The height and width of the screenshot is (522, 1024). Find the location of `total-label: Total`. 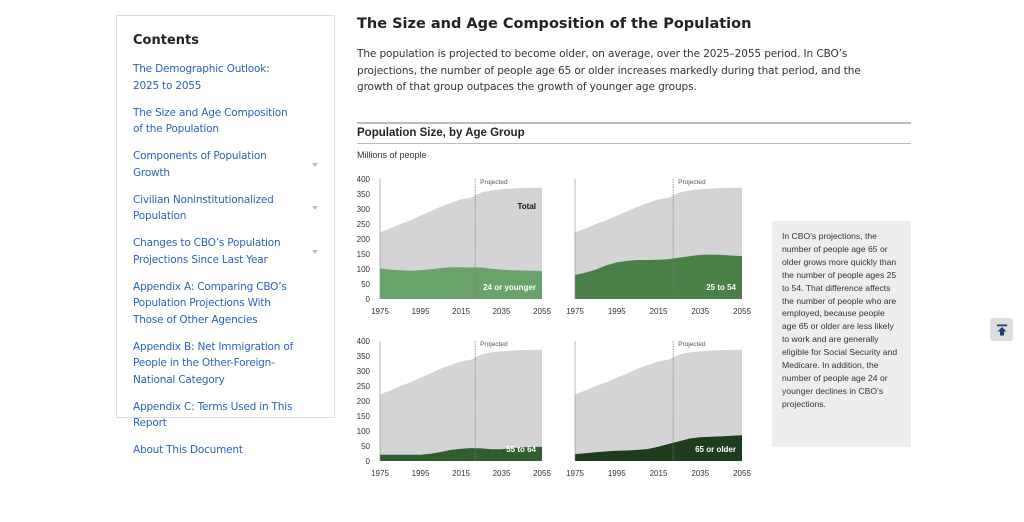

total-label: Total is located at coordinates (526, 206).